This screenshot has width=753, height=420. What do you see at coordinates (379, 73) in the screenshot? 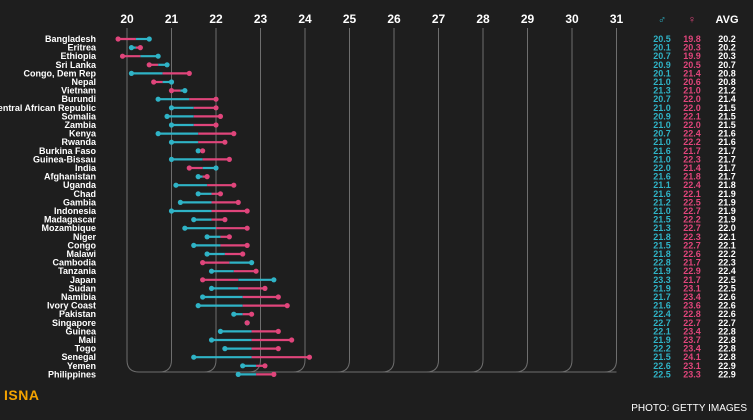
I see `country-row: Congo, Dem Rep 20.1 21.4 20.8` at bounding box center [379, 73].